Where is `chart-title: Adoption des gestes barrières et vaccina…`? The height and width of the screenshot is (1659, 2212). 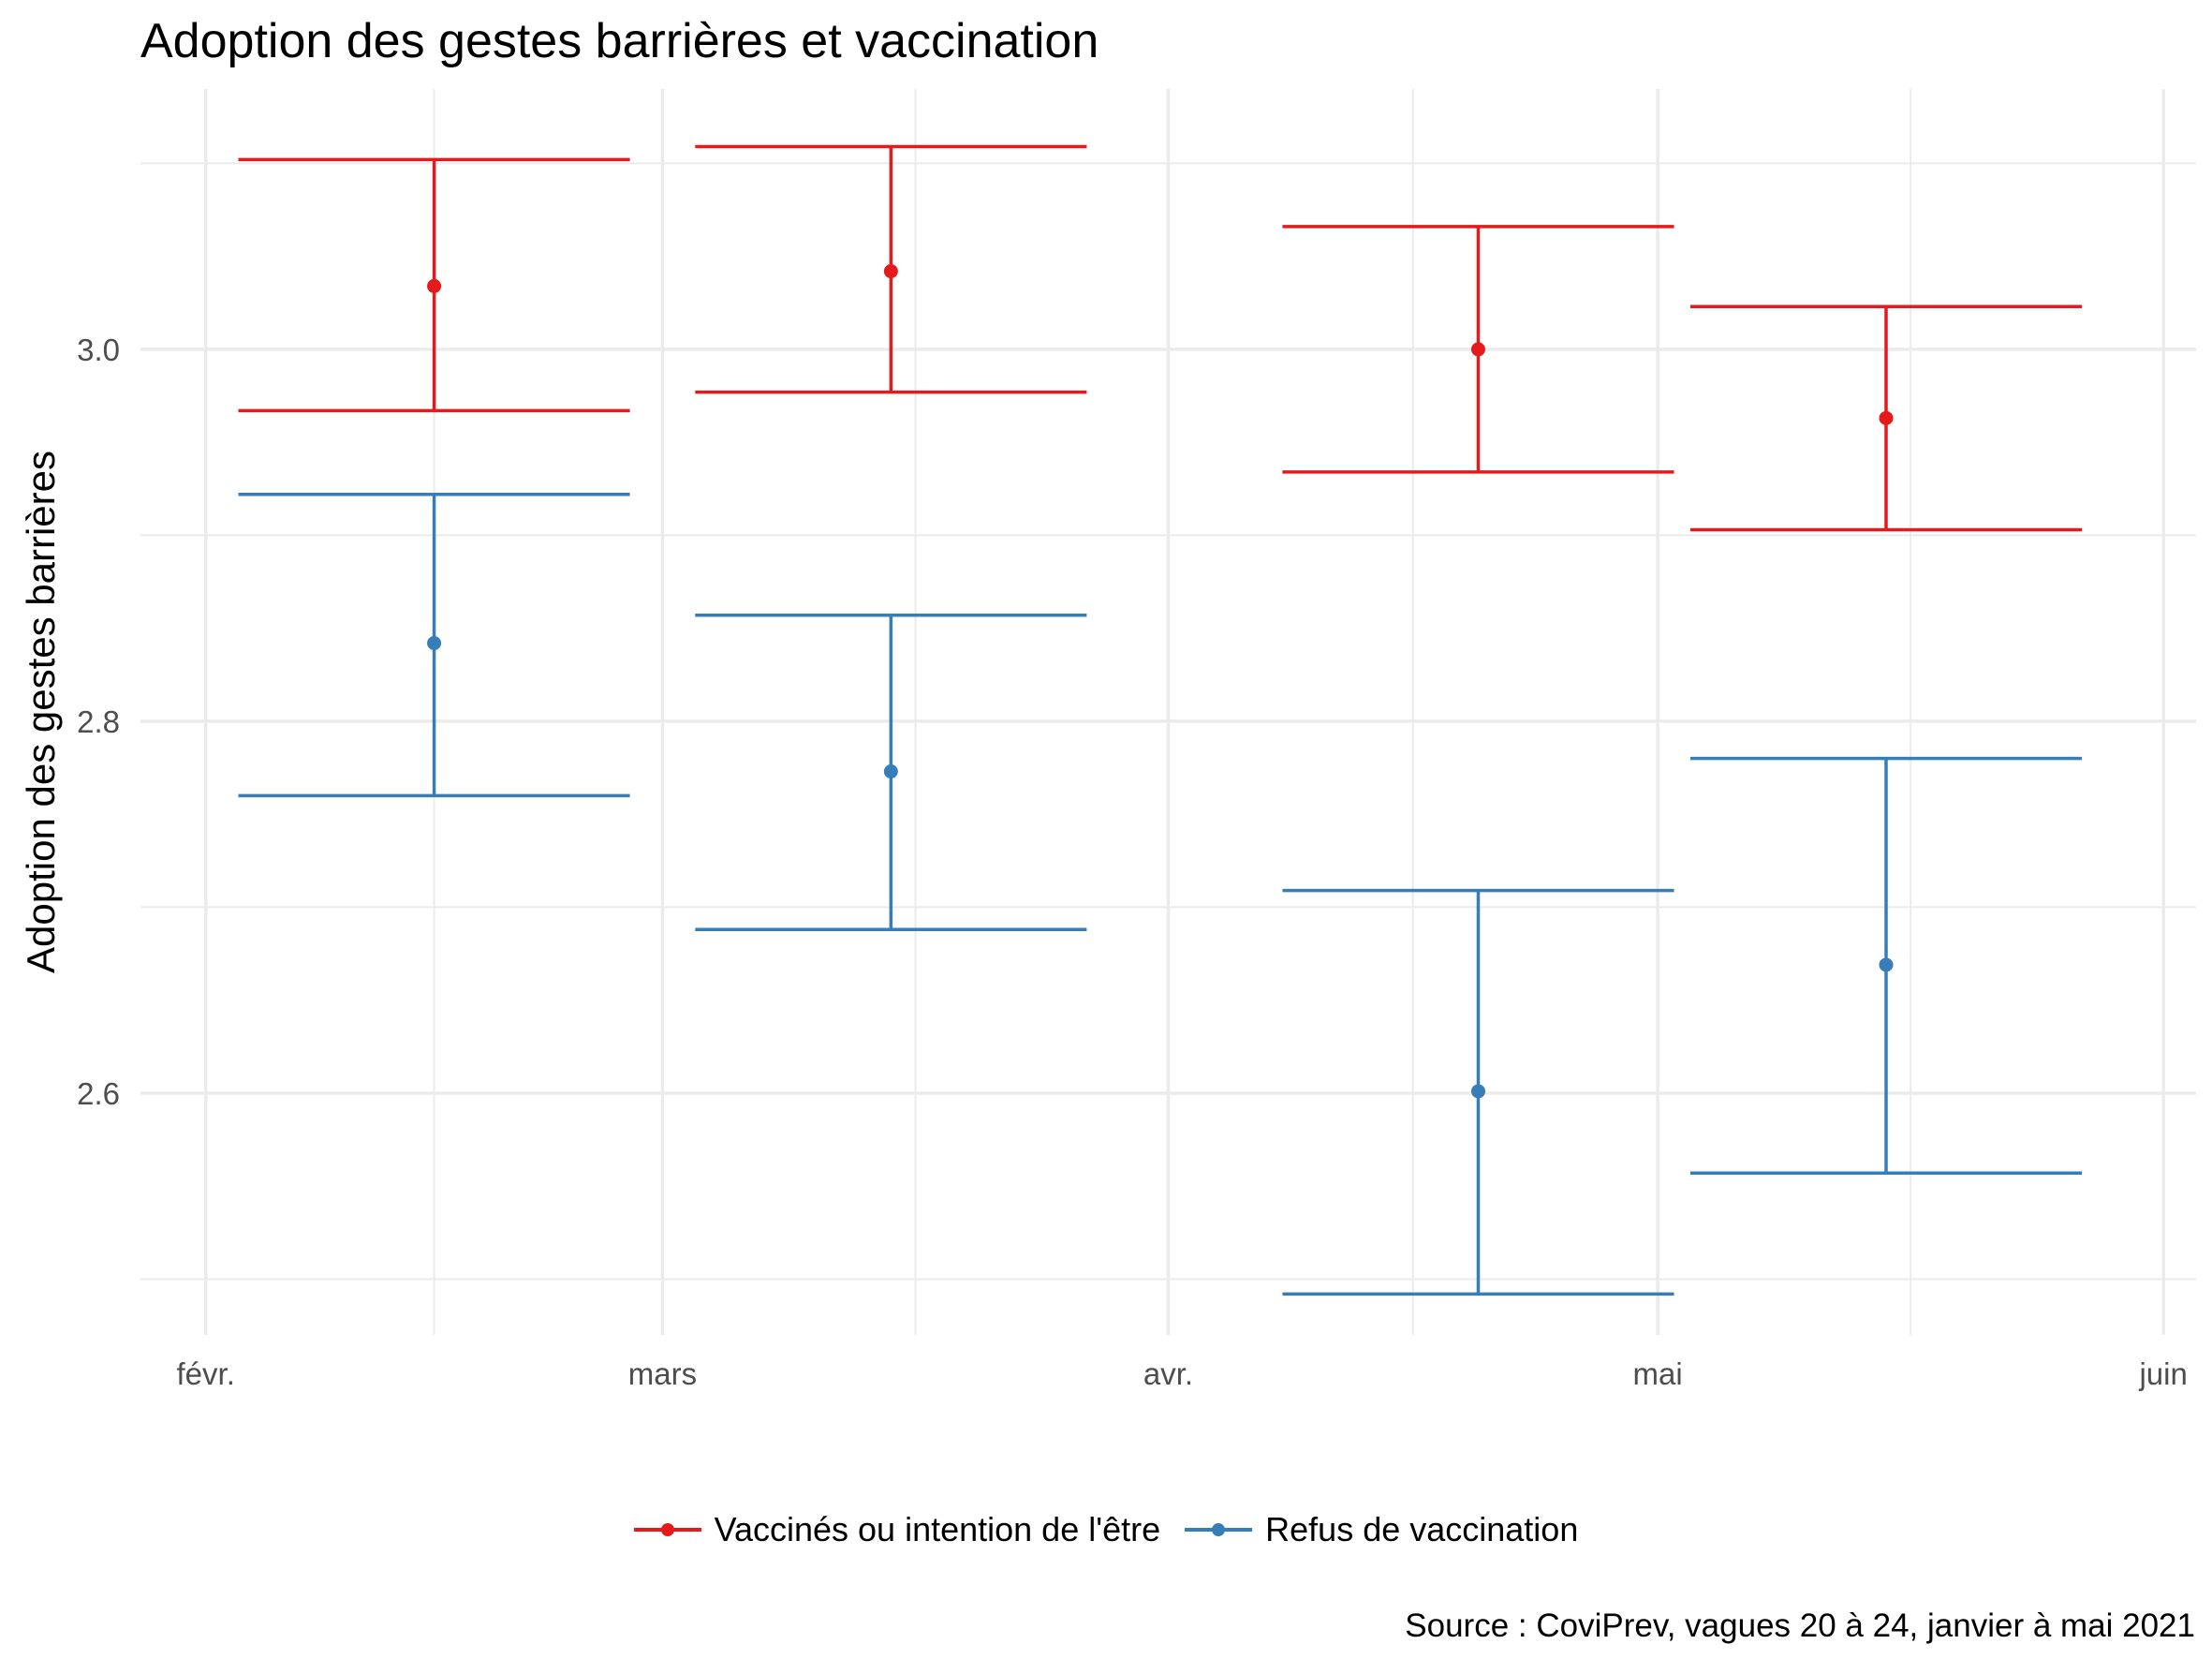
chart-title: Adoption des gestes barrières et vaccina… is located at coordinates (620, 41).